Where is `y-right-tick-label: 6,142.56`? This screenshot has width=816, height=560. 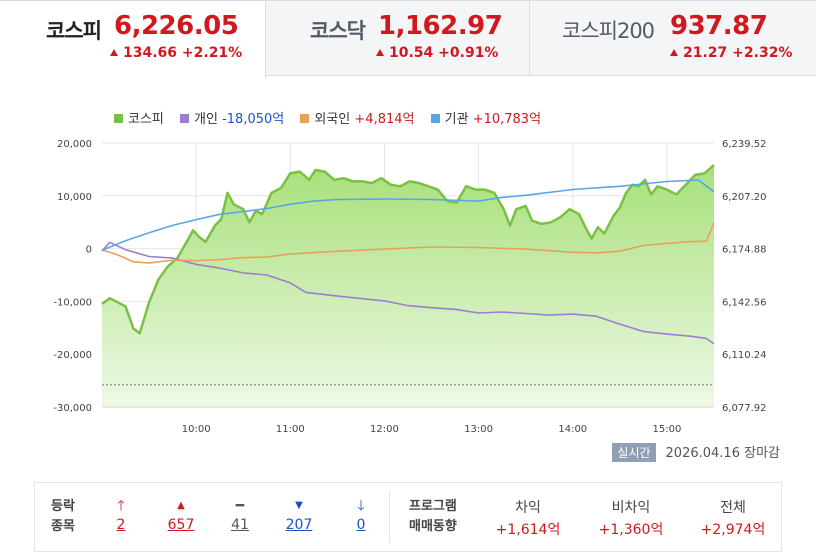 y-right-tick-label: 6,142.56 is located at coordinates (744, 302).